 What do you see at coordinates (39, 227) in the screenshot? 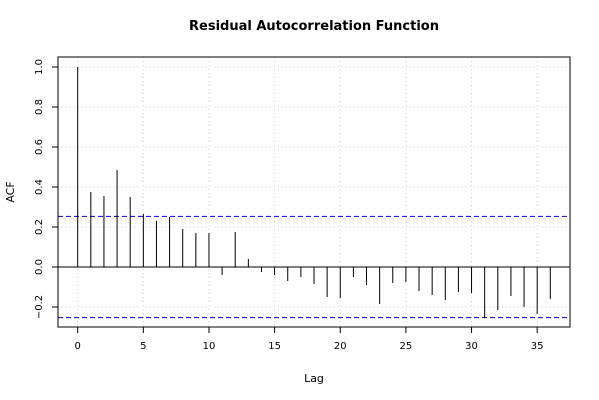
I see `y-tick-label: 0.2` at bounding box center [39, 227].